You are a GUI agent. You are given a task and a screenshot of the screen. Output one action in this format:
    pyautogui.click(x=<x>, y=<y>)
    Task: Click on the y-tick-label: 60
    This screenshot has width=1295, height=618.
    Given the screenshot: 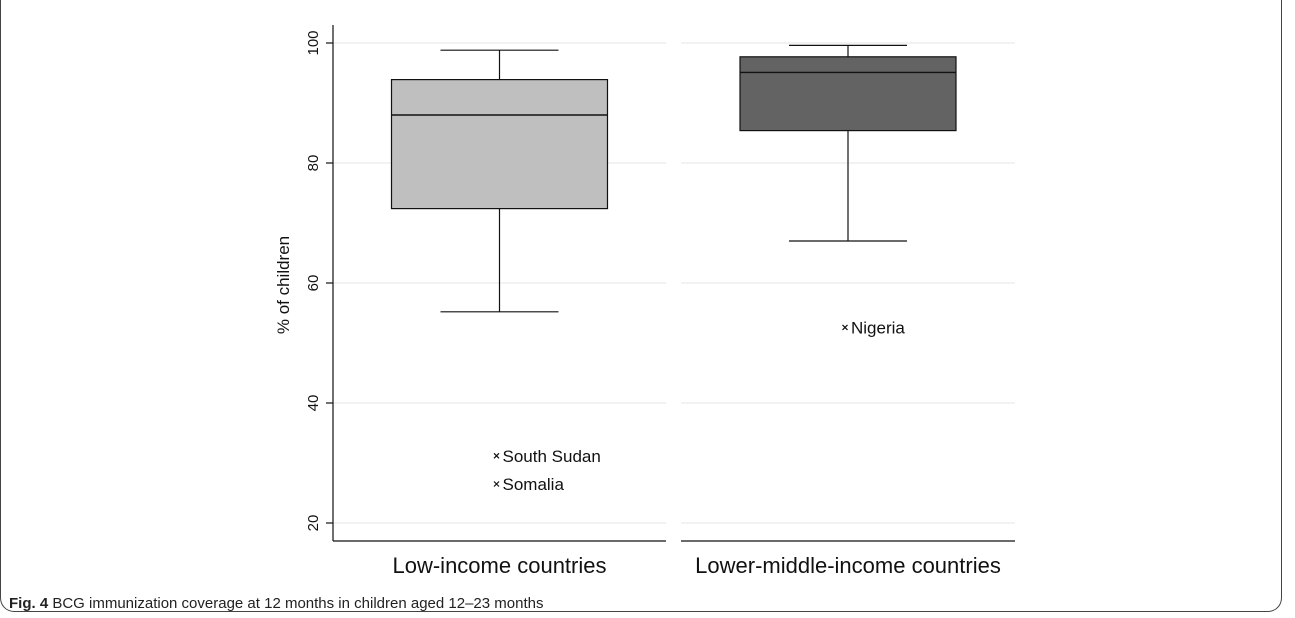 What is the action you would take?
    pyautogui.click(x=313, y=283)
    